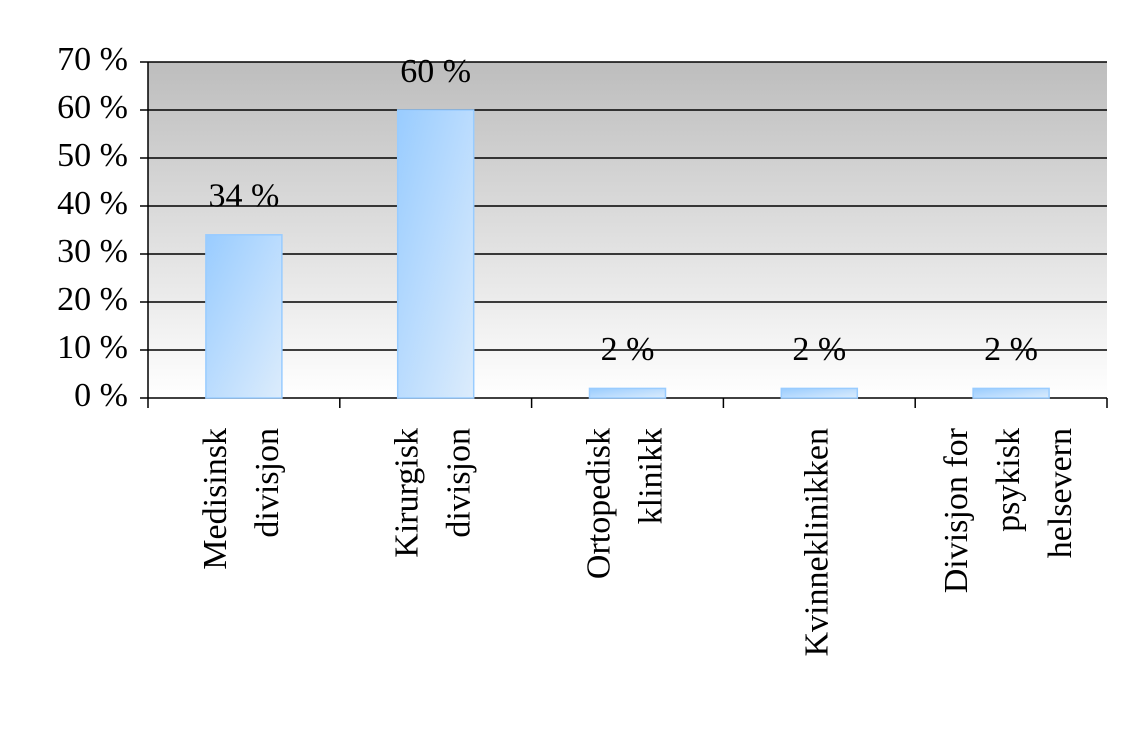 The image size is (1134, 744). What do you see at coordinates (92, 299) in the screenshot?
I see `y-tick-label: 20 %` at bounding box center [92, 299].